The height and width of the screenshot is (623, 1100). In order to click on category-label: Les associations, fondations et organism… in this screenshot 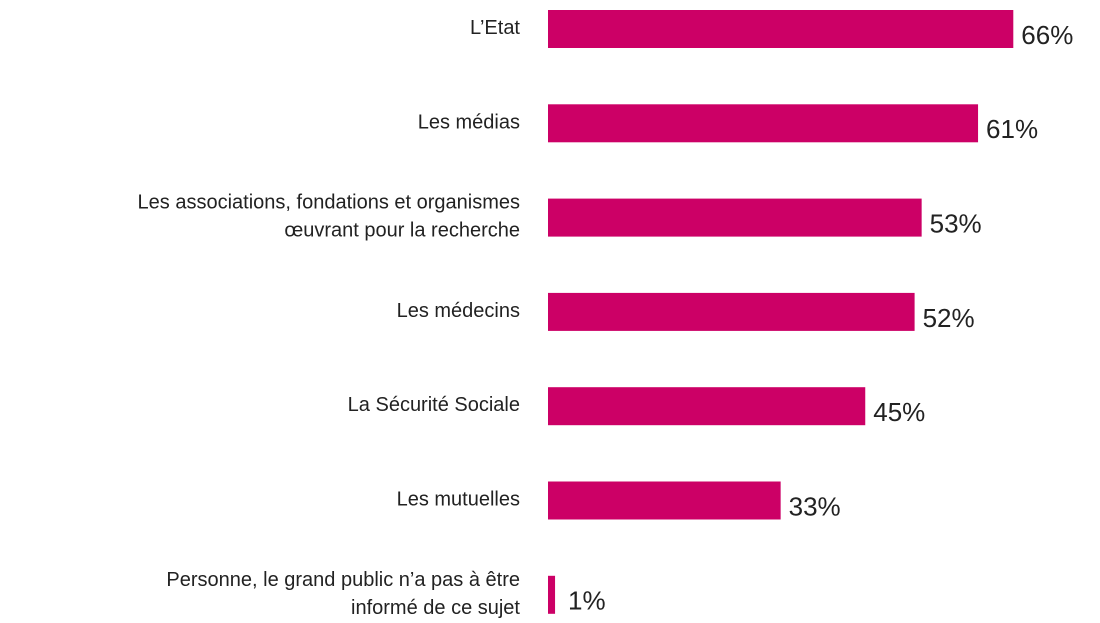, I will do `click(329, 217)`.